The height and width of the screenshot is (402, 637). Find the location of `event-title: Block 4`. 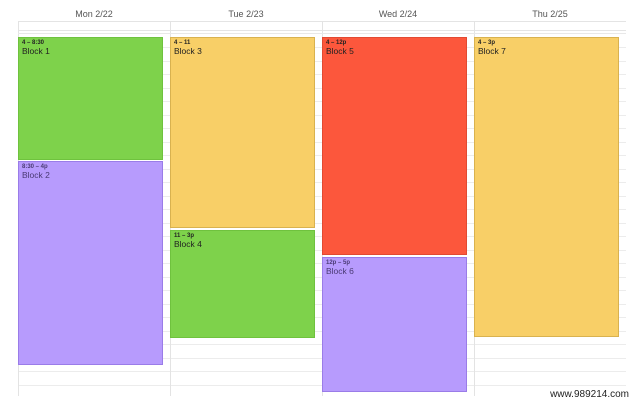

event-title: Block 4 is located at coordinates (188, 244).